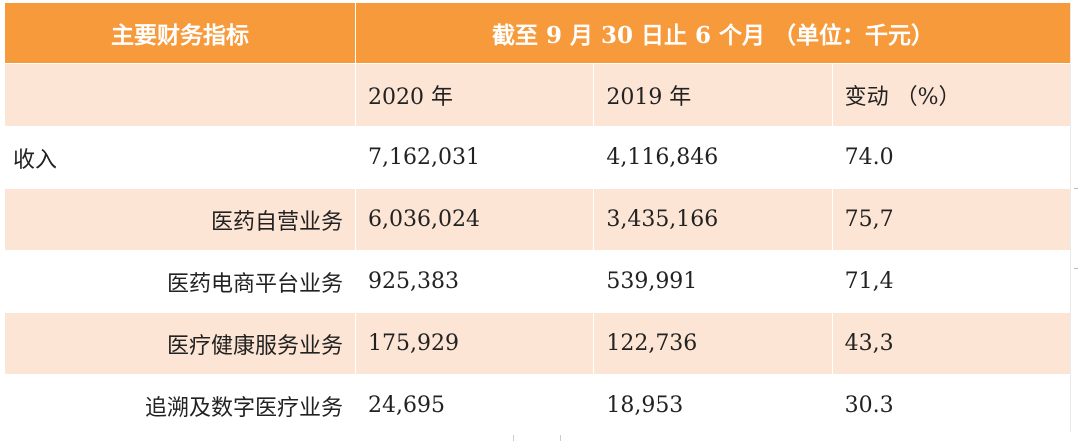 This screenshot has height=441, width=1080. What do you see at coordinates (713, 157) in the screenshot?
I see `cell-value-2019: 4,116,846` at bounding box center [713, 157].